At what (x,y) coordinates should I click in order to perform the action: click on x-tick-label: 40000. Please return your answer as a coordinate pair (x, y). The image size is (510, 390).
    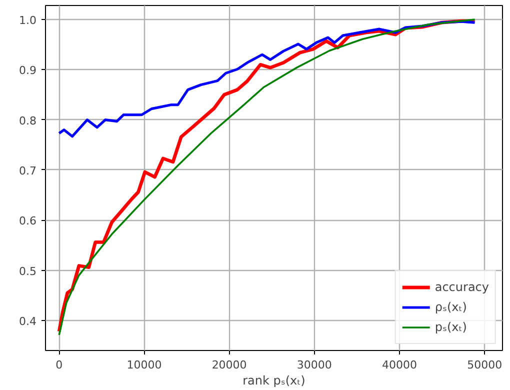
    Looking at the image, I should click on (400, 365).